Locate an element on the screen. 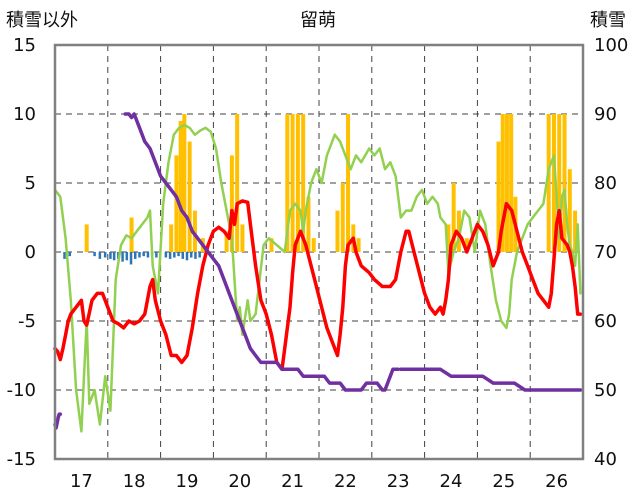  x-tick-label: 19 is located at coordinates (187, 481).